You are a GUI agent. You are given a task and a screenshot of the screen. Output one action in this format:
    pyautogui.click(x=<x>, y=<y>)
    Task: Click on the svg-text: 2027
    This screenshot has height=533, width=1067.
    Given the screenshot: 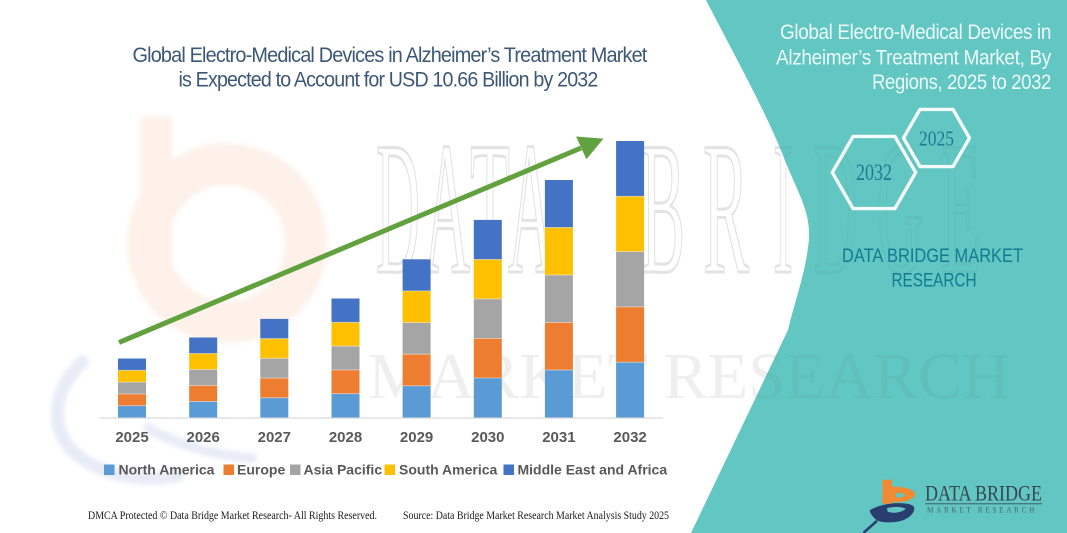 What is the action you would take?
    pyautogui.click(x=274, y=437)
    